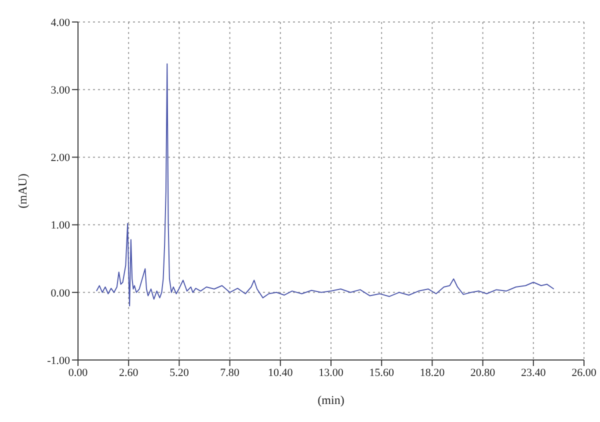 This screenshot has width=600, height=422. I want to click on x-tick-label: 0.00, so click(78, 372).